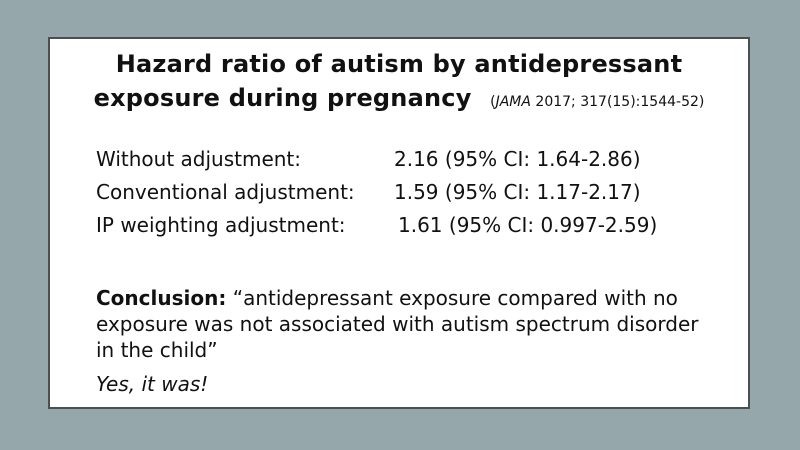  I want to click on rebuttal-text: Yes, it was!, so click(152, 384).